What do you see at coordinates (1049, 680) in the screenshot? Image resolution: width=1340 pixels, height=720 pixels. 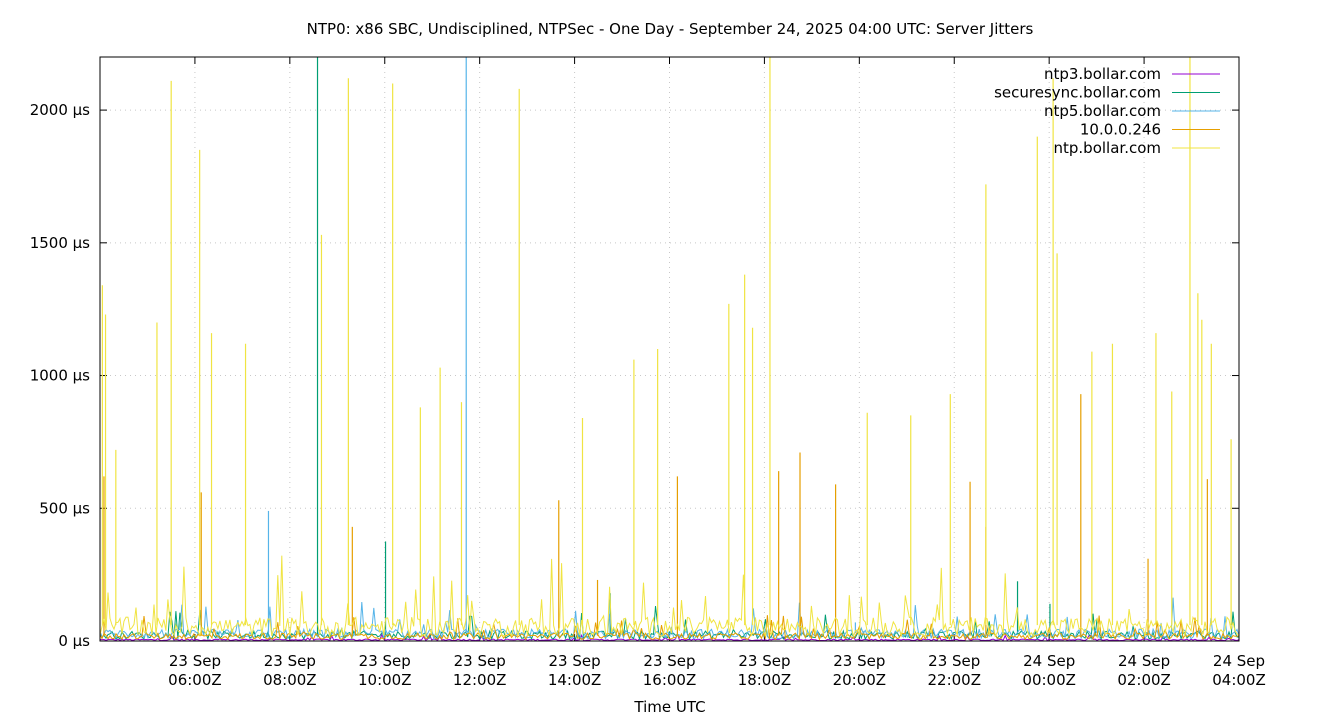 I see `x-tick-label-time: 00:00Z` at bounding box center [1049, 680].